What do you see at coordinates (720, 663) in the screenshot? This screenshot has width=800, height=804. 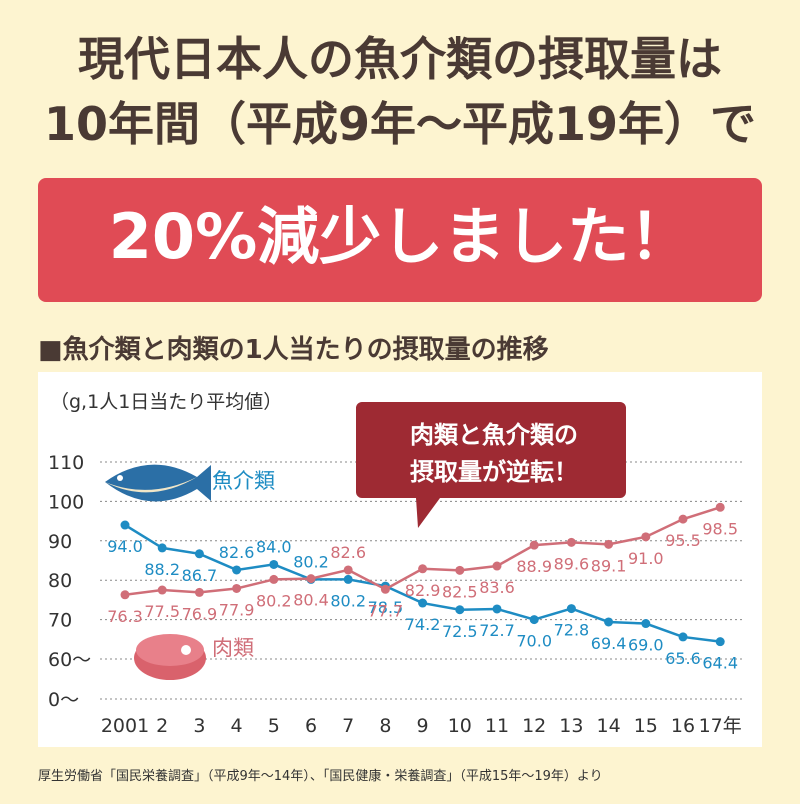 I see `data-label: 64.4` at bounding box center [720, 663].